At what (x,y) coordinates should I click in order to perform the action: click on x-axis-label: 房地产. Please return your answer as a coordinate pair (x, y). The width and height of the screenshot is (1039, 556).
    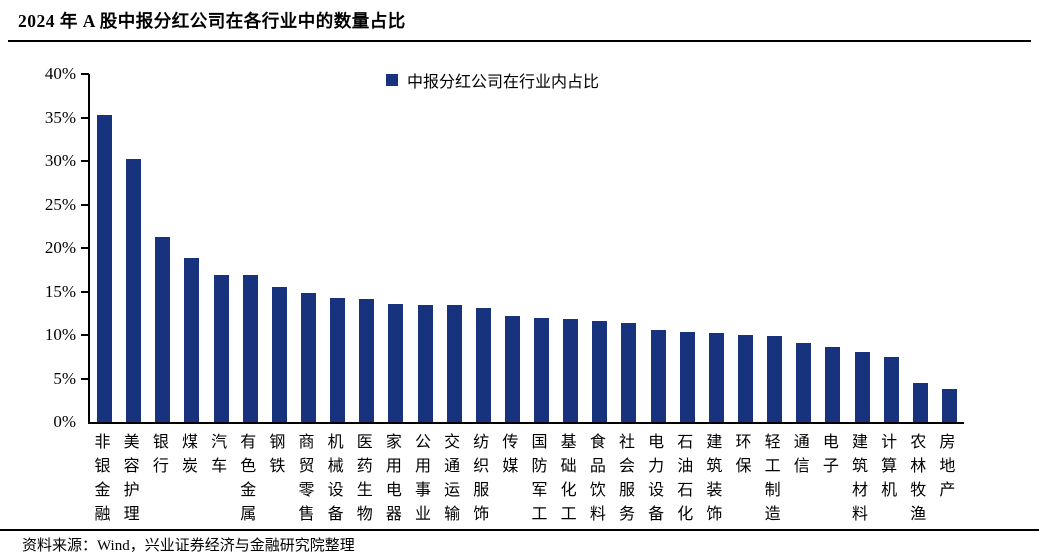
    Looking at the image, I should click on (947, 466).